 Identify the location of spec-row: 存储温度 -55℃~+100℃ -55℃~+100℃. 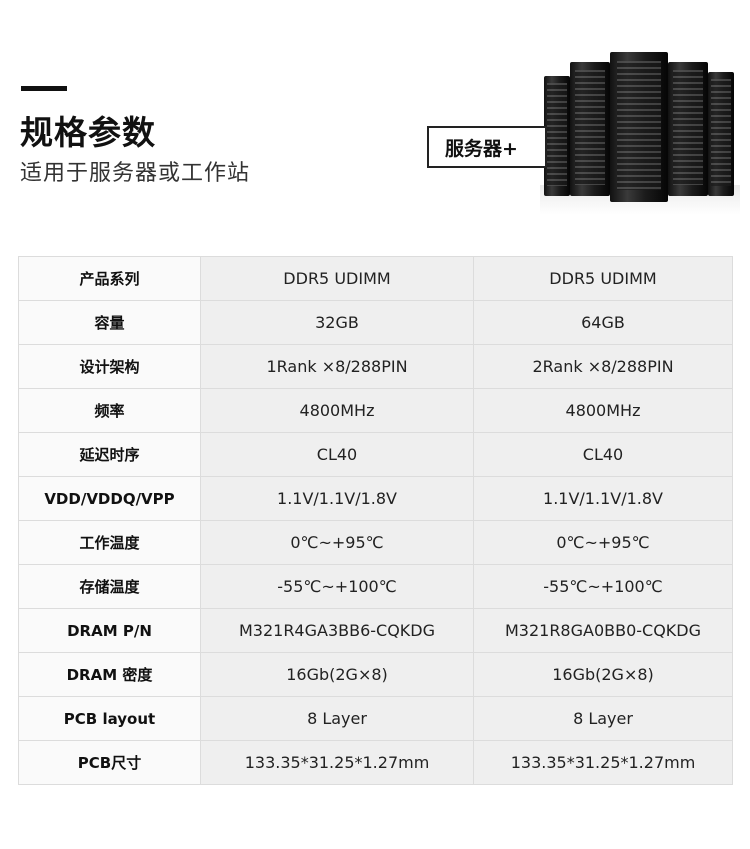
(375, 586).